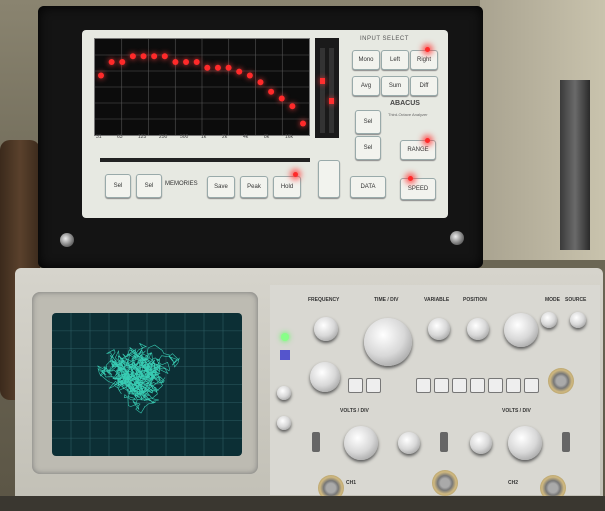 The width and height of the screenshot is (605, 511). What do you see at coordinates (331, 90) in the screenshot?
I see `meter-bar-right` at bounding box center [331, 90].